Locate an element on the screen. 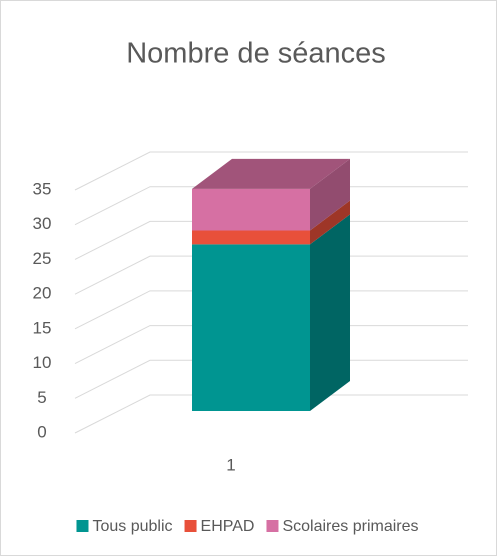 The width and height of the screenshot is (497, 556). y-tick-label: 20 is located at coordinates (42, 293).